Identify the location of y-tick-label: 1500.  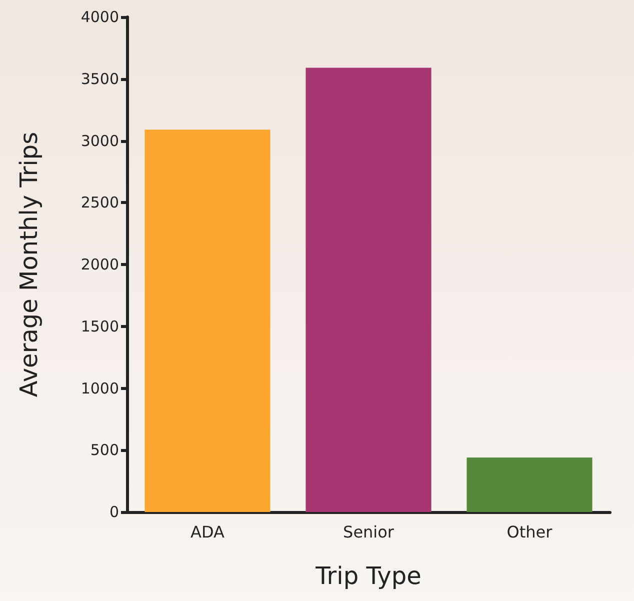
(99, 326).